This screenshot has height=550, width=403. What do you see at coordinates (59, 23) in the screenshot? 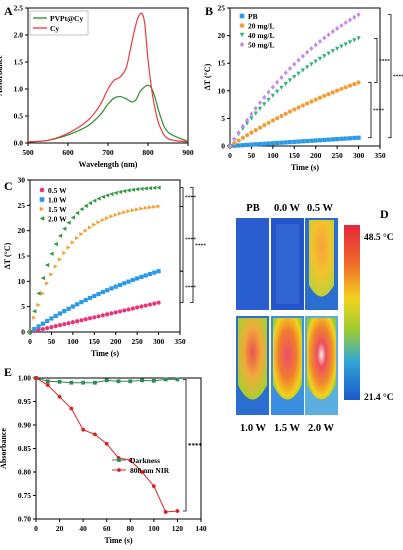
I see `legend-box` at bounding box center [59, 23].